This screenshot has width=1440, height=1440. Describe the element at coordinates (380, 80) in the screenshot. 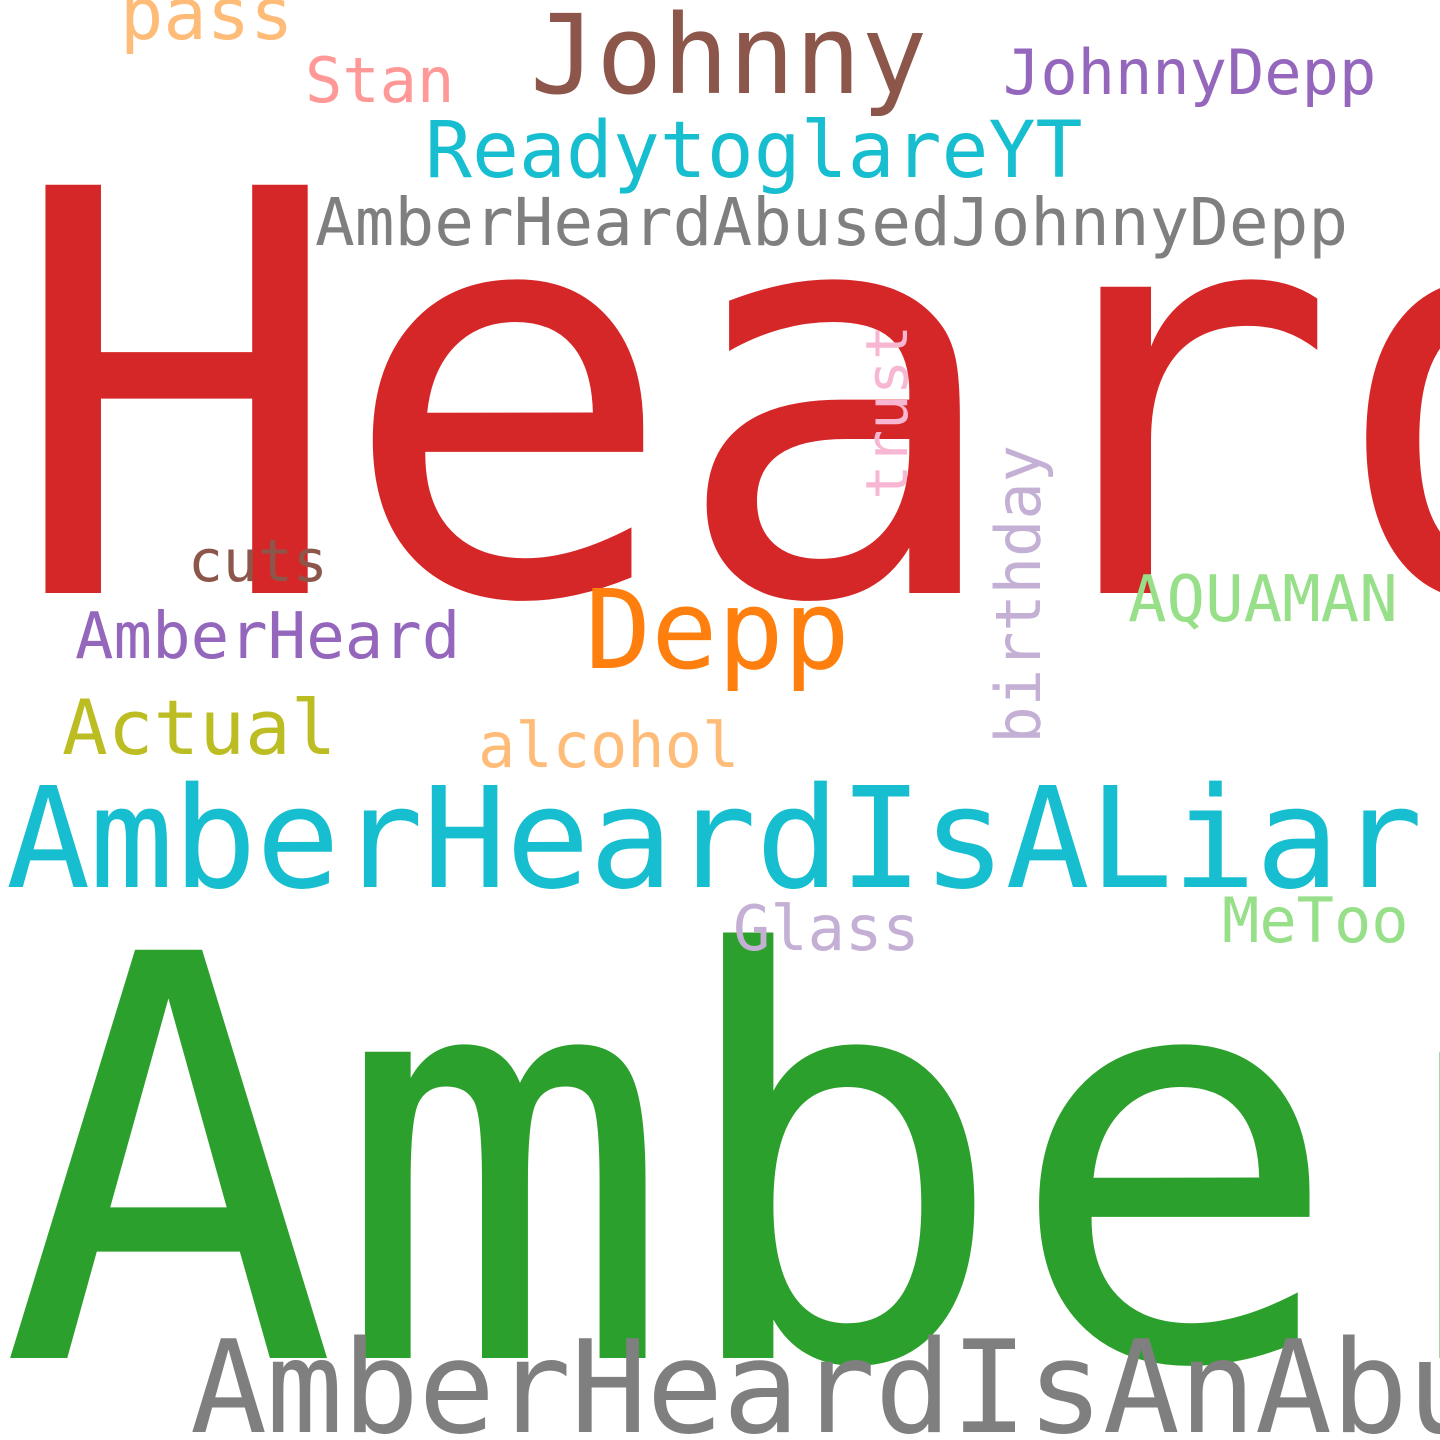

I see `word-stan: Stan` at that location.